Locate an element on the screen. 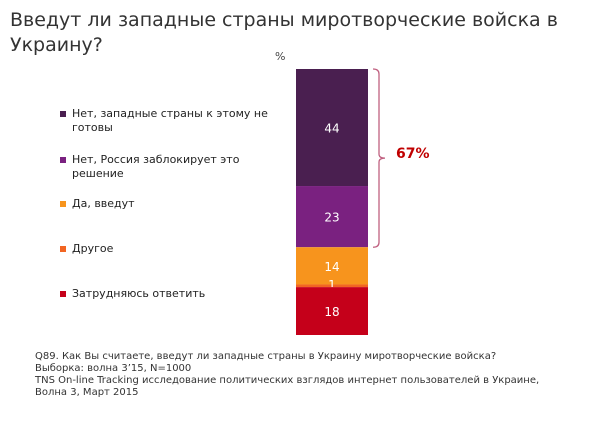 This screenshot has height=423, width=603. unit-label: % is located at coordinates (280, 56).